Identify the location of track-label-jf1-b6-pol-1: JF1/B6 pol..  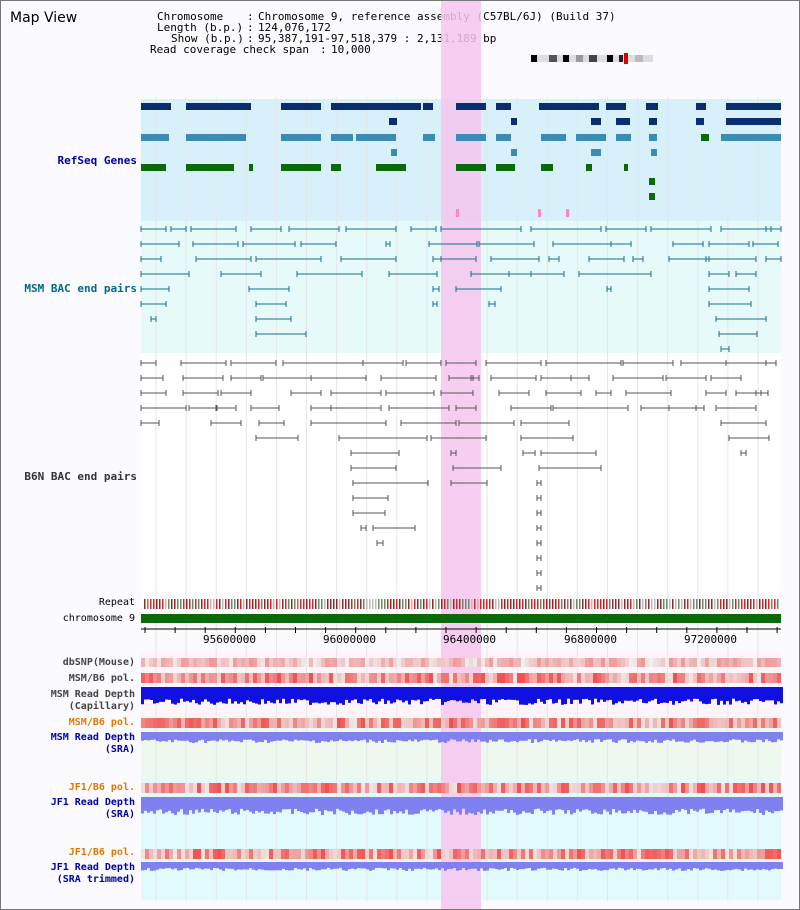
(101, 787).